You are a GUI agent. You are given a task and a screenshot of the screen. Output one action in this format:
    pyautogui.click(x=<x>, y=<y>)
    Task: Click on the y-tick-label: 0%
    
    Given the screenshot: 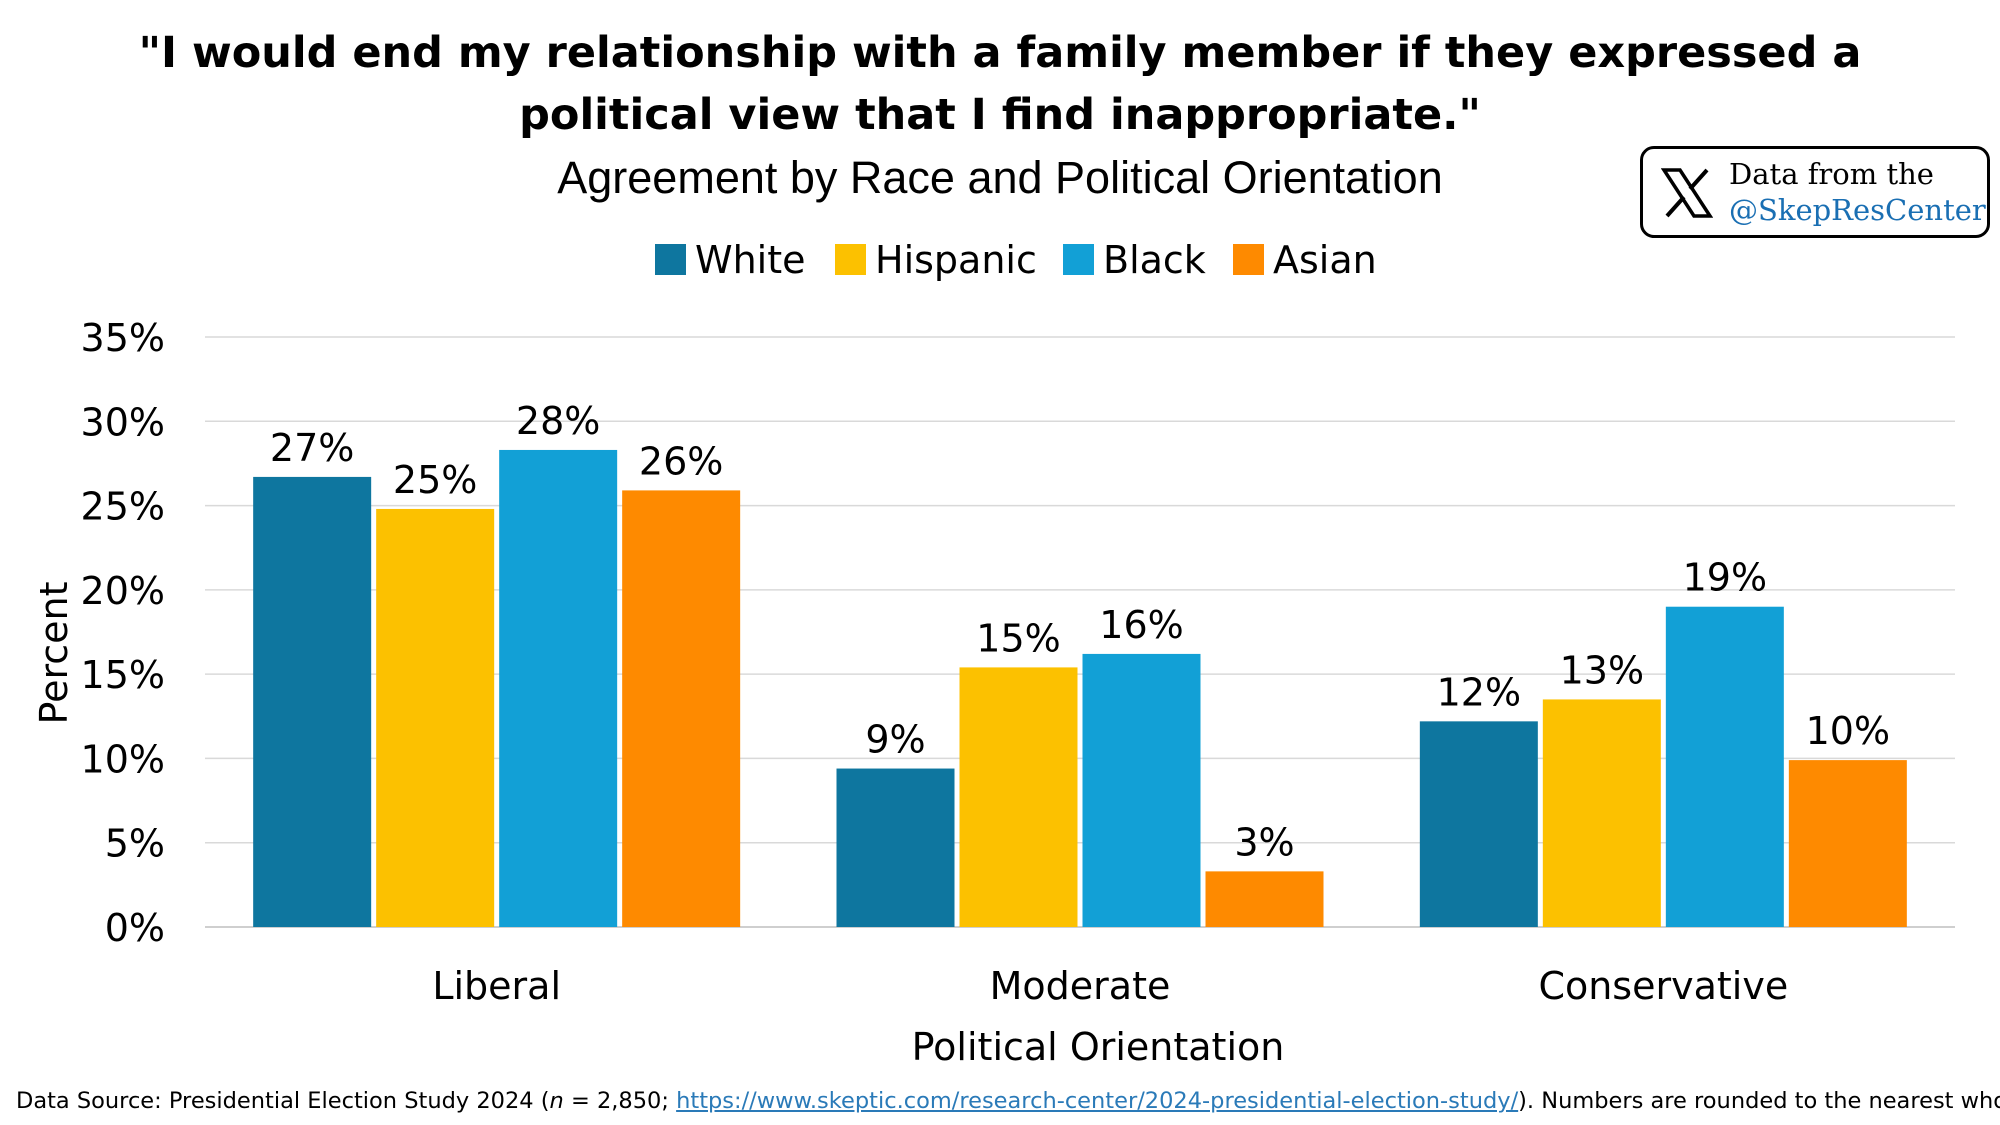 What is the action you would take?
    pyautogui.click(x=135, y=928)
    